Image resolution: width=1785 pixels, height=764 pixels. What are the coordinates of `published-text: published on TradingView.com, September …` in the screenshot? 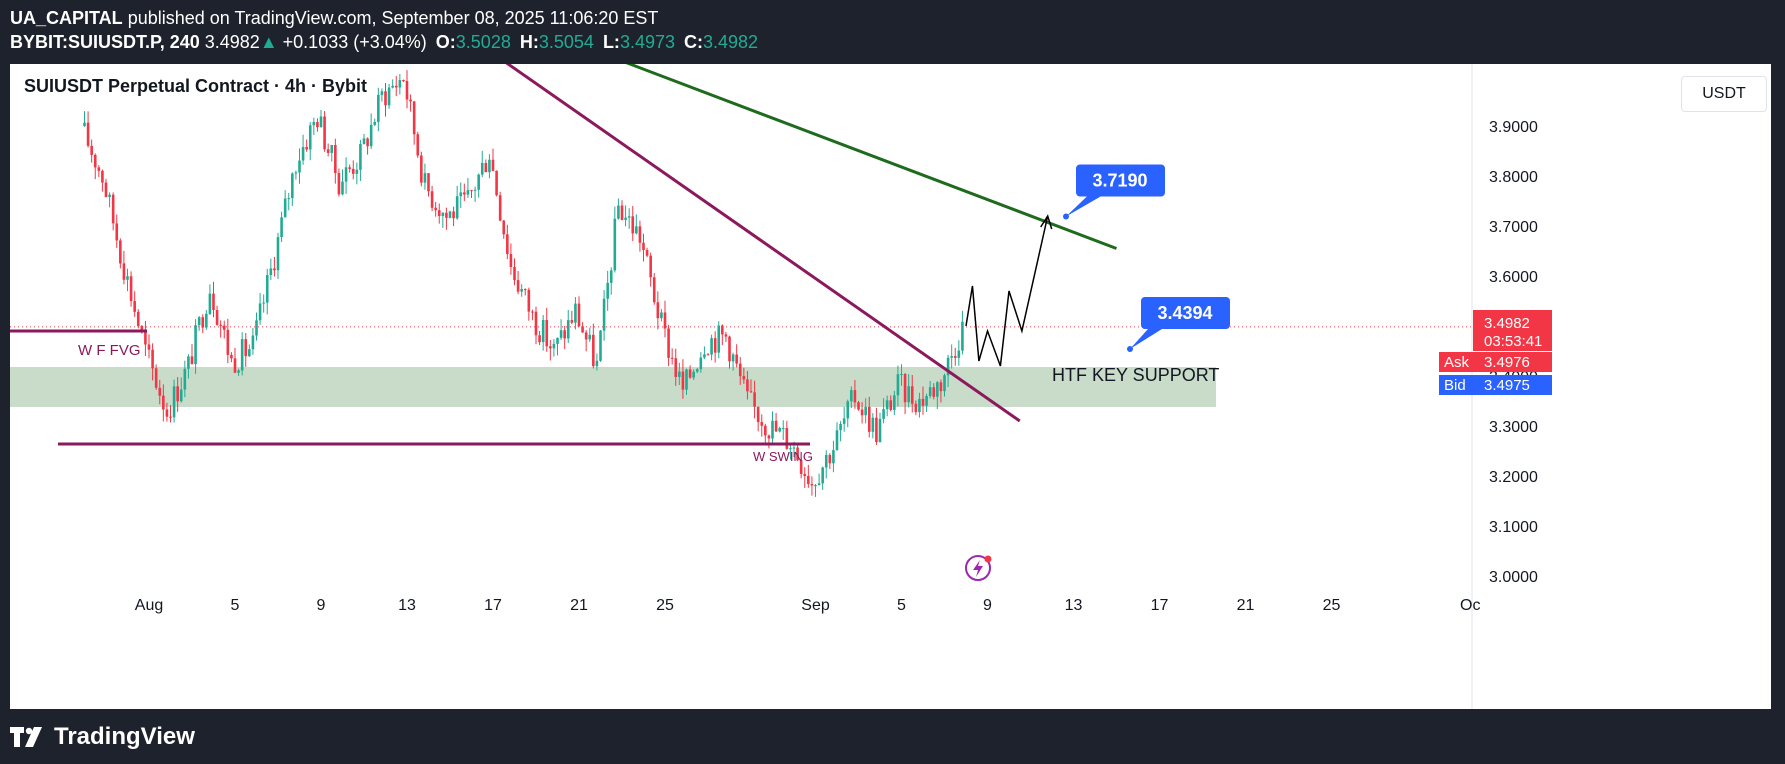 It's located at (393, 18).